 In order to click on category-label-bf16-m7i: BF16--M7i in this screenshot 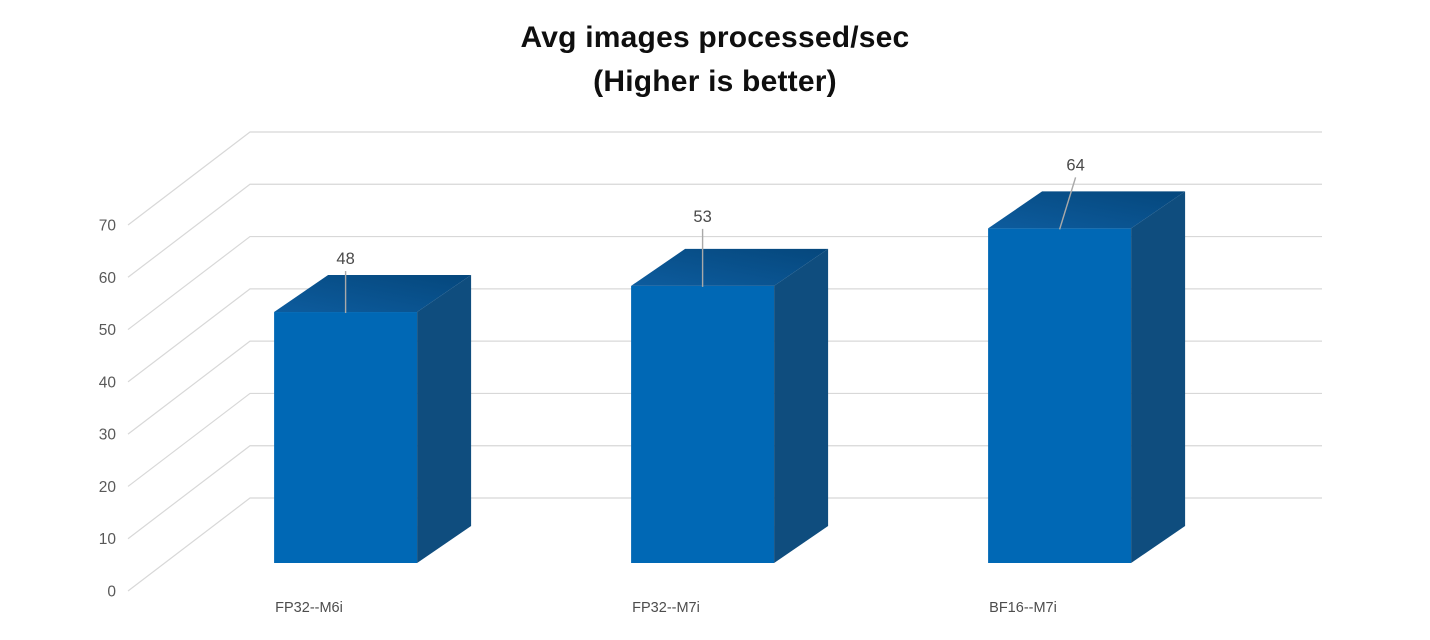, I will do `click(1023, 608)`.